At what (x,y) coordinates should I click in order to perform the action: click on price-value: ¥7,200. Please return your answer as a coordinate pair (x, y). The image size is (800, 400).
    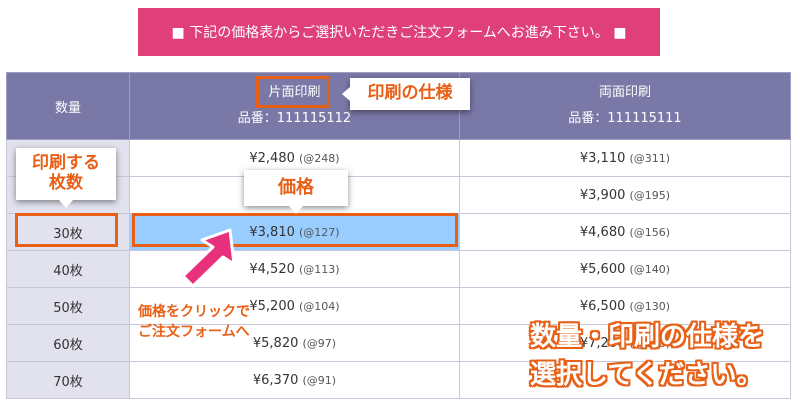
    Looking at the image, I should click on (602, 343).